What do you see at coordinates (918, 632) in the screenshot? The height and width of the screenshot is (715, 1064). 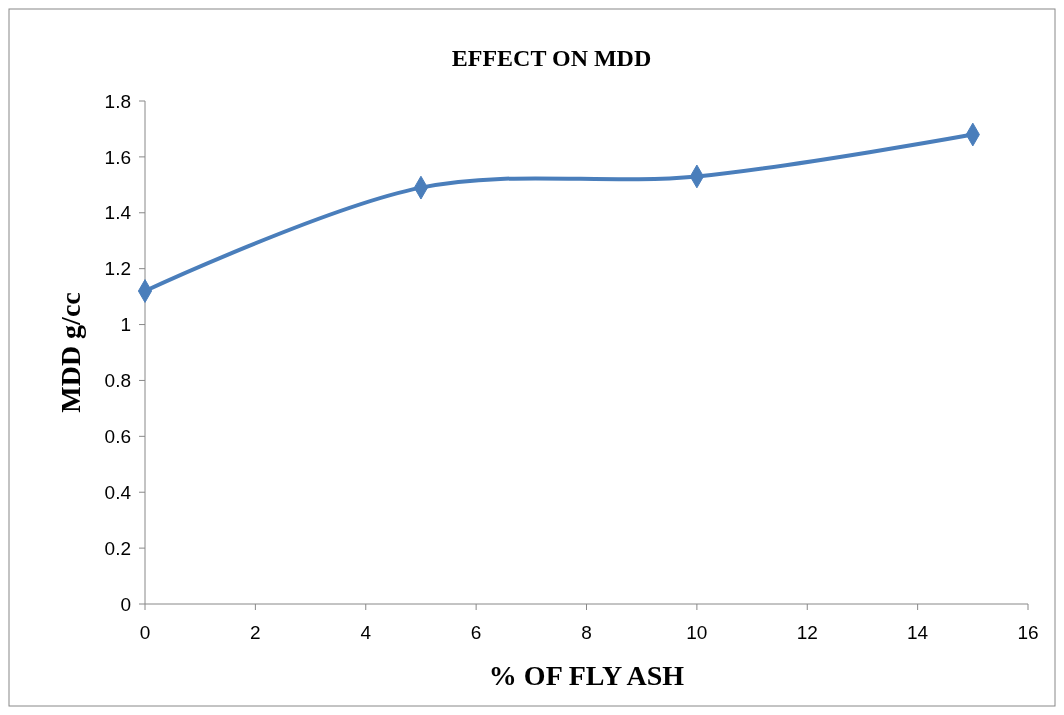 I see `x-tick-label: 14` at bounding box center [918, 632].